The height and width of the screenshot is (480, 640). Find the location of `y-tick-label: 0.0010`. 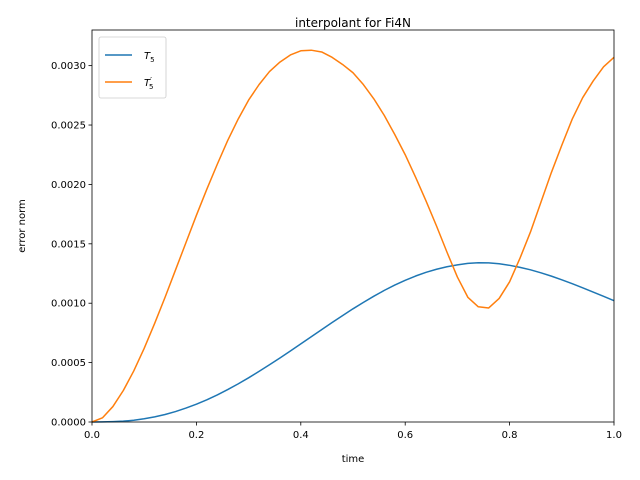

y-tick-label: 0.0010 is located at coordinates (68, 304).